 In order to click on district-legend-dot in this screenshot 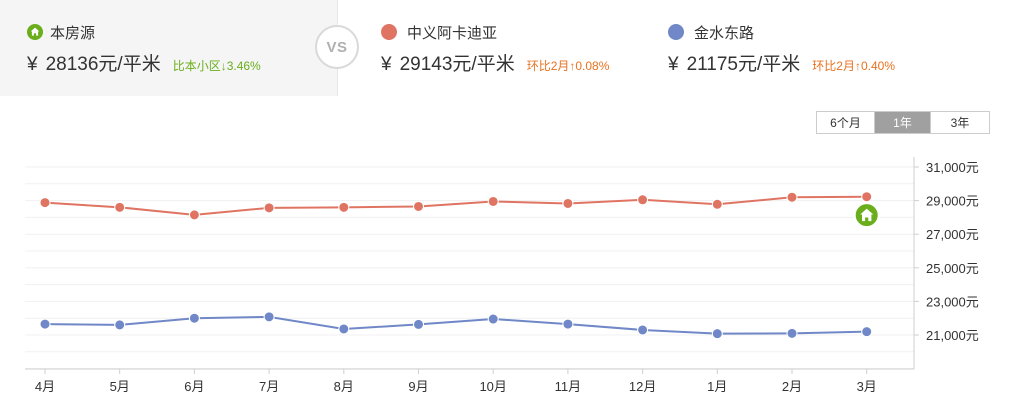, I will do `click(676, 32)`.